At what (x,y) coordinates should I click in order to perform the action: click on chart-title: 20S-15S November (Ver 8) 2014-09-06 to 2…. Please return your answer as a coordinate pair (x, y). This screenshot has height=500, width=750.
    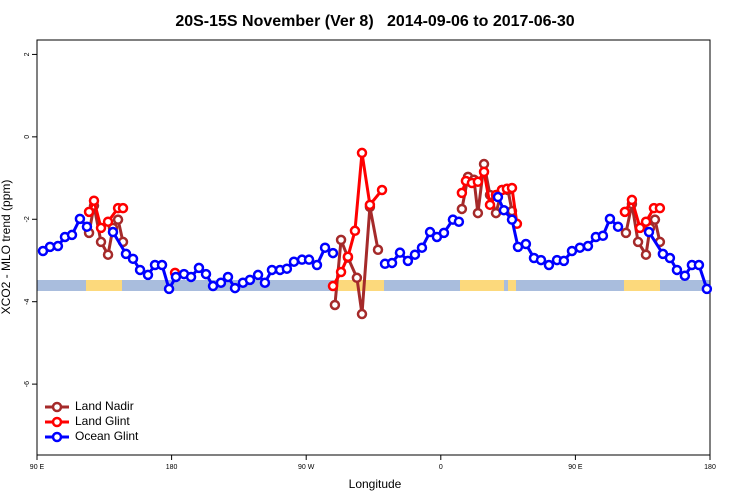
    Looking at the image, I should click on (374, 21).